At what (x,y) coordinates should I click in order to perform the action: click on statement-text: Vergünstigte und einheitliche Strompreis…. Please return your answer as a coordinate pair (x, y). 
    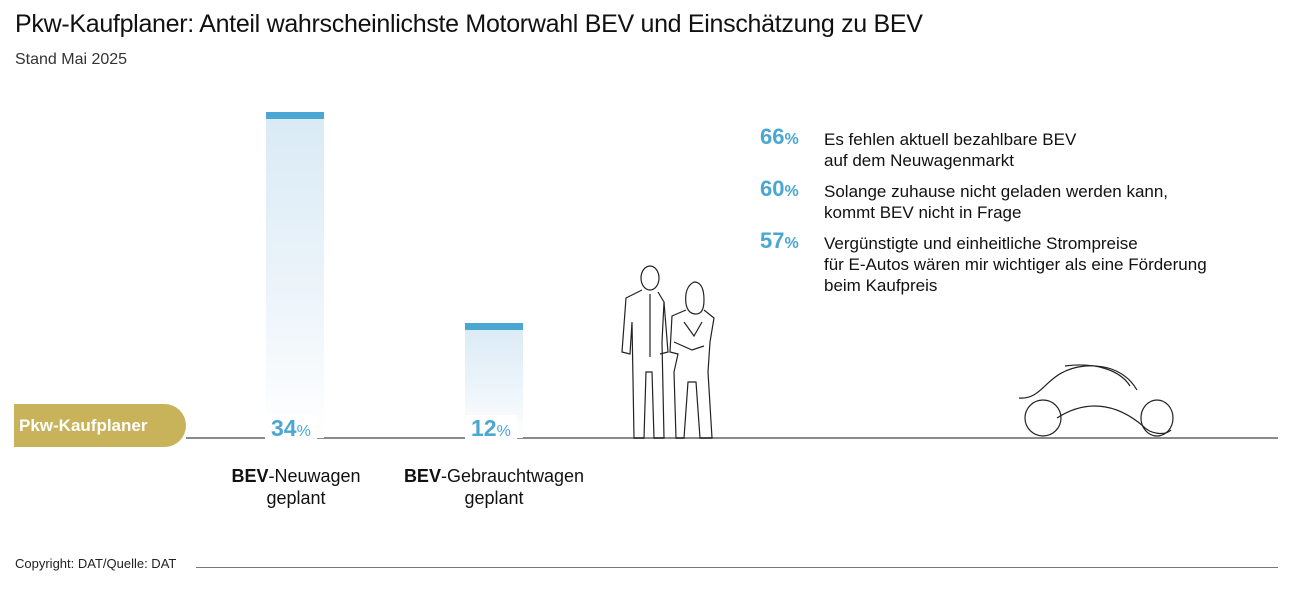
    Looking at the image, I should click on (1015, 264).